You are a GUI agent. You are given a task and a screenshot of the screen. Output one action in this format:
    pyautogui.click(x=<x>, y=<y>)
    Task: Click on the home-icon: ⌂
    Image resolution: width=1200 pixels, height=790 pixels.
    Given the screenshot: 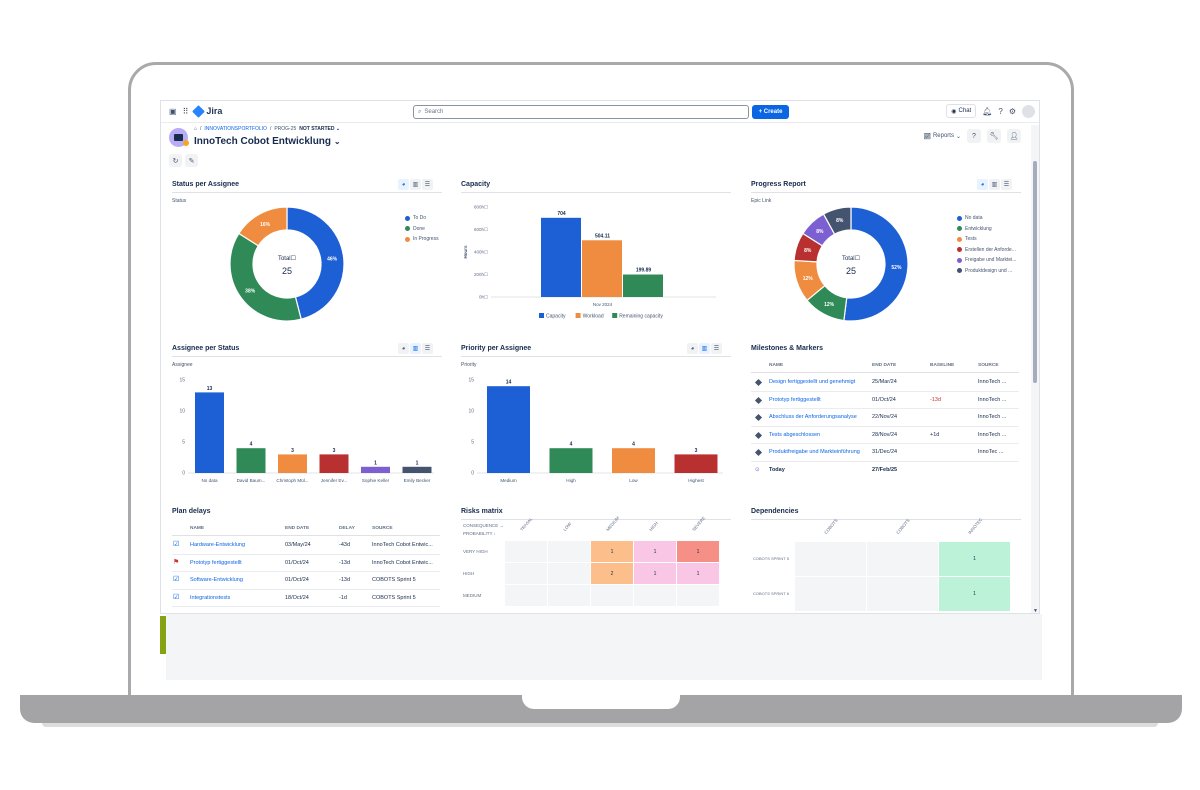 What is the action you would take?
    pyautogui.click(x=196, y=129)
    